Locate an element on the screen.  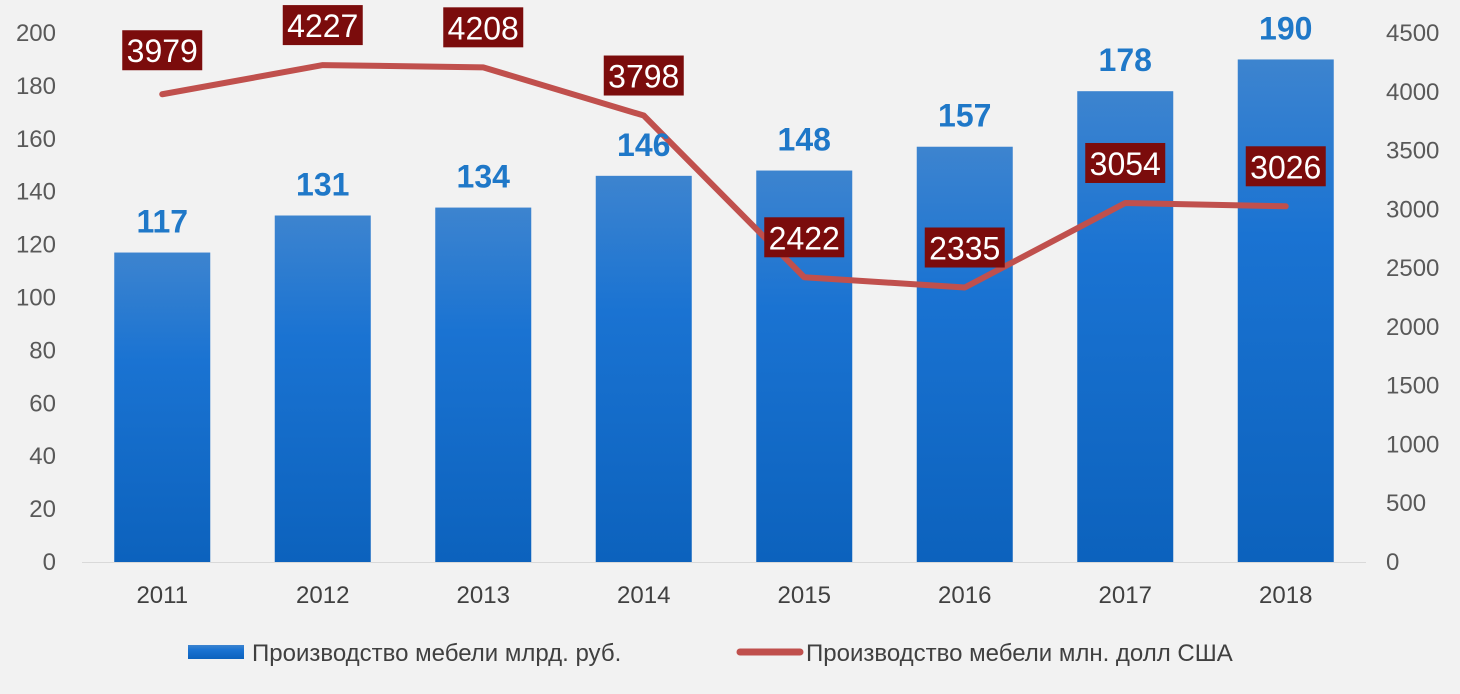
bar-2018 is located at coordinates (1285, 310).